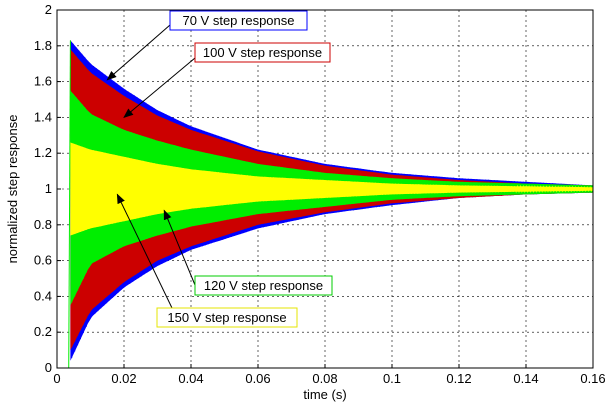  What do you see at coordinates (43, 152) in the screenshot?
I see `y-tick-label: 1.2` at bounding box center [43, 152].